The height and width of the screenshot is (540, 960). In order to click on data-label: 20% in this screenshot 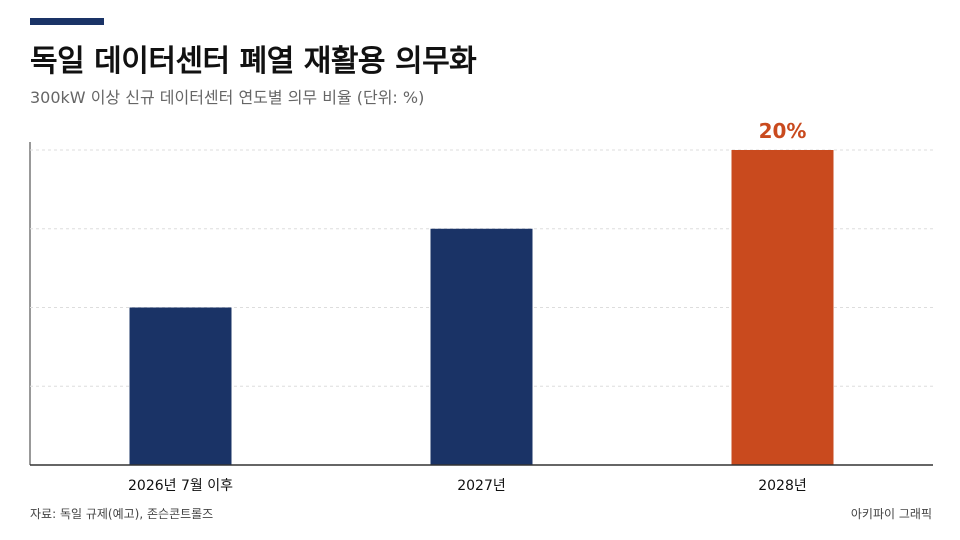, I will do `click(783, 131)`.